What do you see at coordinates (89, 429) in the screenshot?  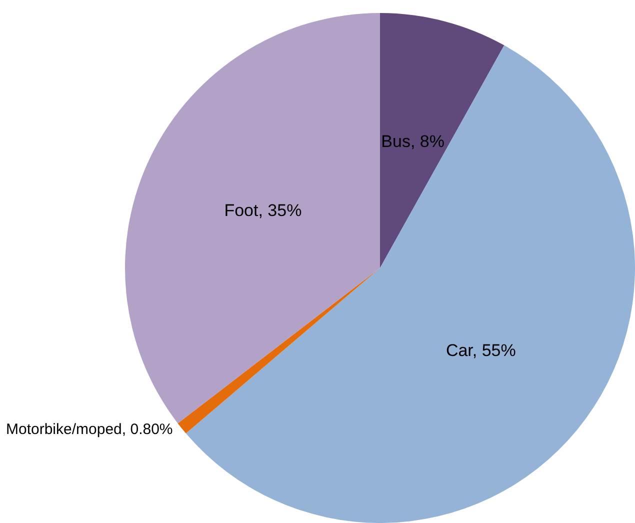 I see `slice-label: Motorbike/moped, 0.80%` at bounding box center [89, 429].